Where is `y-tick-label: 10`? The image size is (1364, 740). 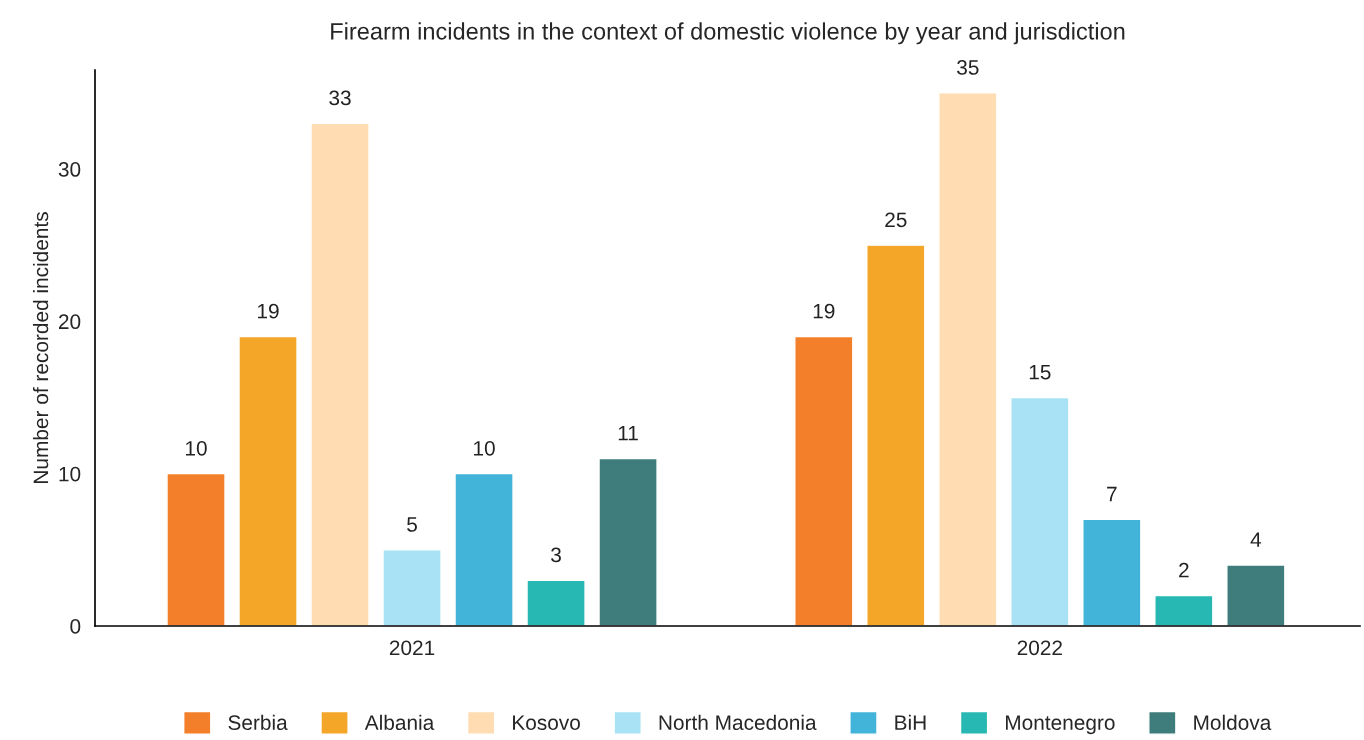
y-tick-label: 10 is located at coordinates (70, 474).